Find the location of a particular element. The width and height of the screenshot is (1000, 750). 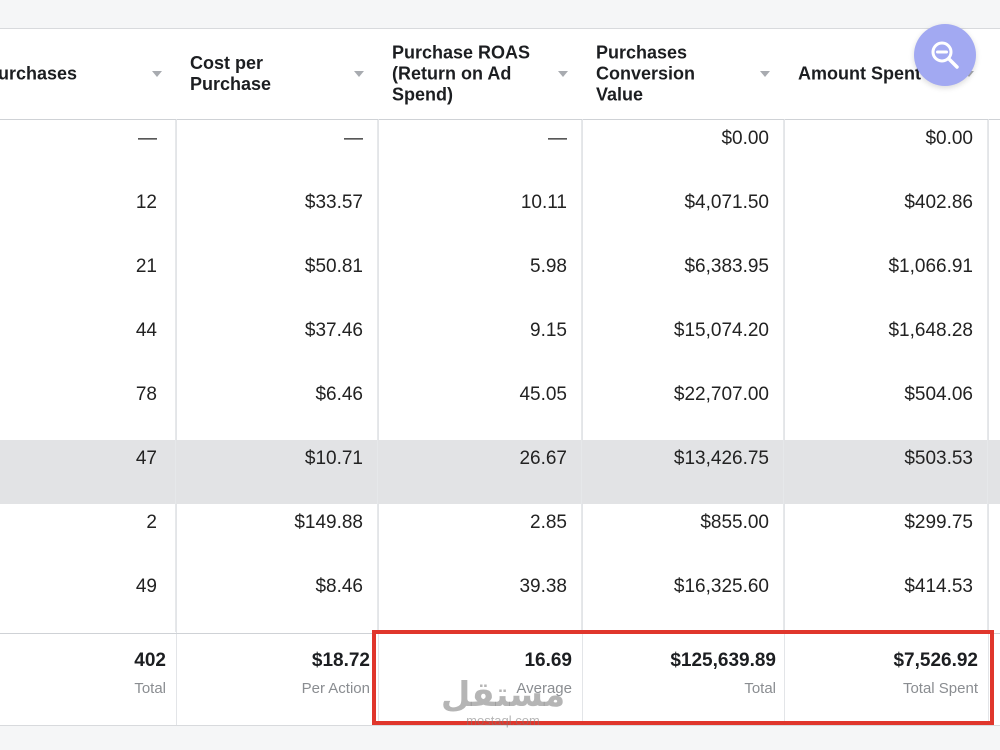

cell-value: 47 is located at coordinates (146, 458).